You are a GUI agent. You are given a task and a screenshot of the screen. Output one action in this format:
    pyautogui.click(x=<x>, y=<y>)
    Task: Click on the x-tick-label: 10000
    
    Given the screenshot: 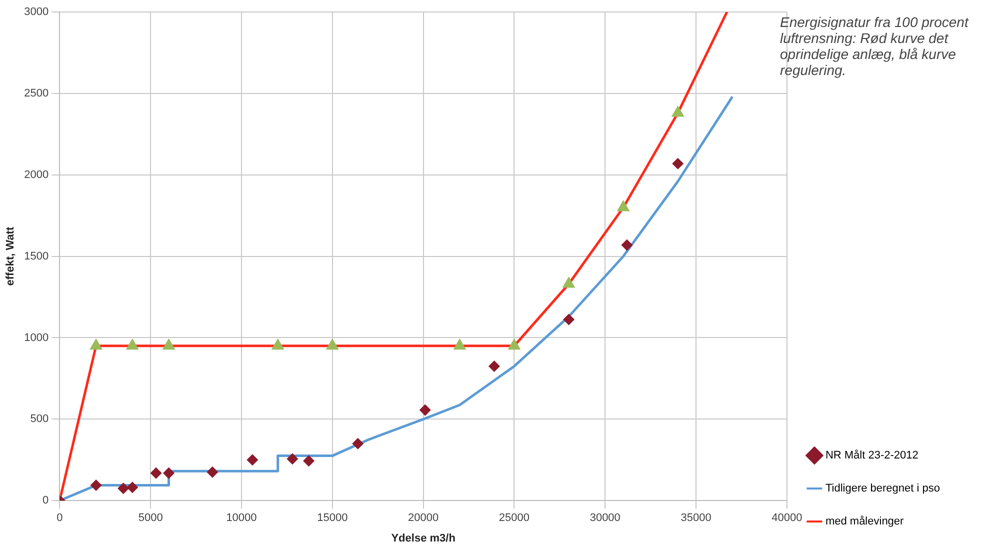 What is the action you would take?
    pyautogui.click(x=241, y=518)
    